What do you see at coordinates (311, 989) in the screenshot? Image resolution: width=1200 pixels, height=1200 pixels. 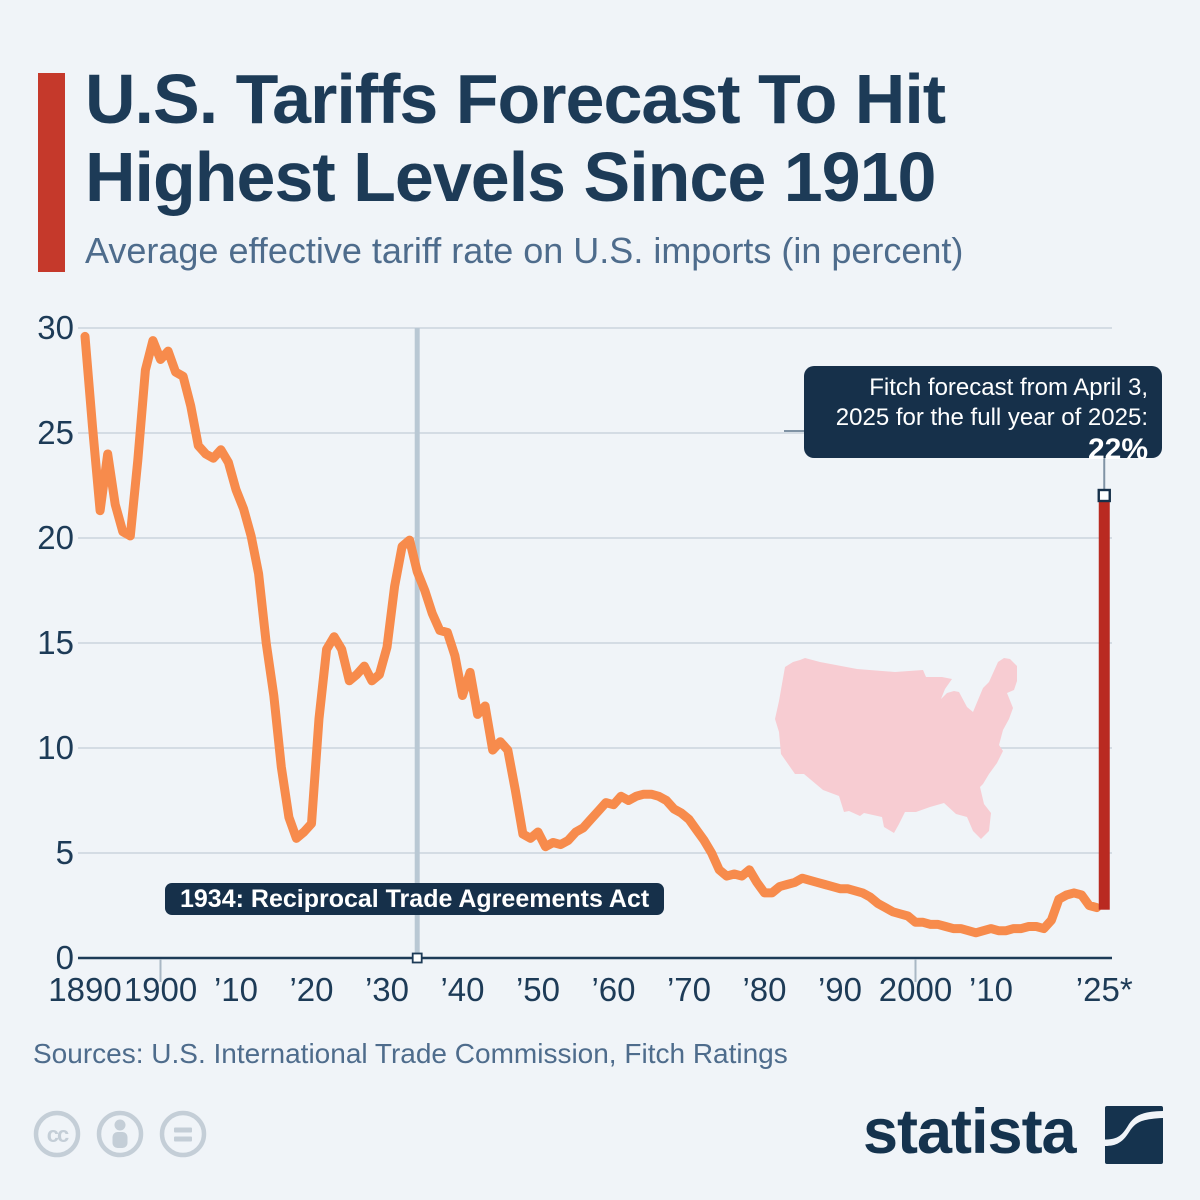 I see `x-axis-label: ’20` at bounding box center [311, 989].